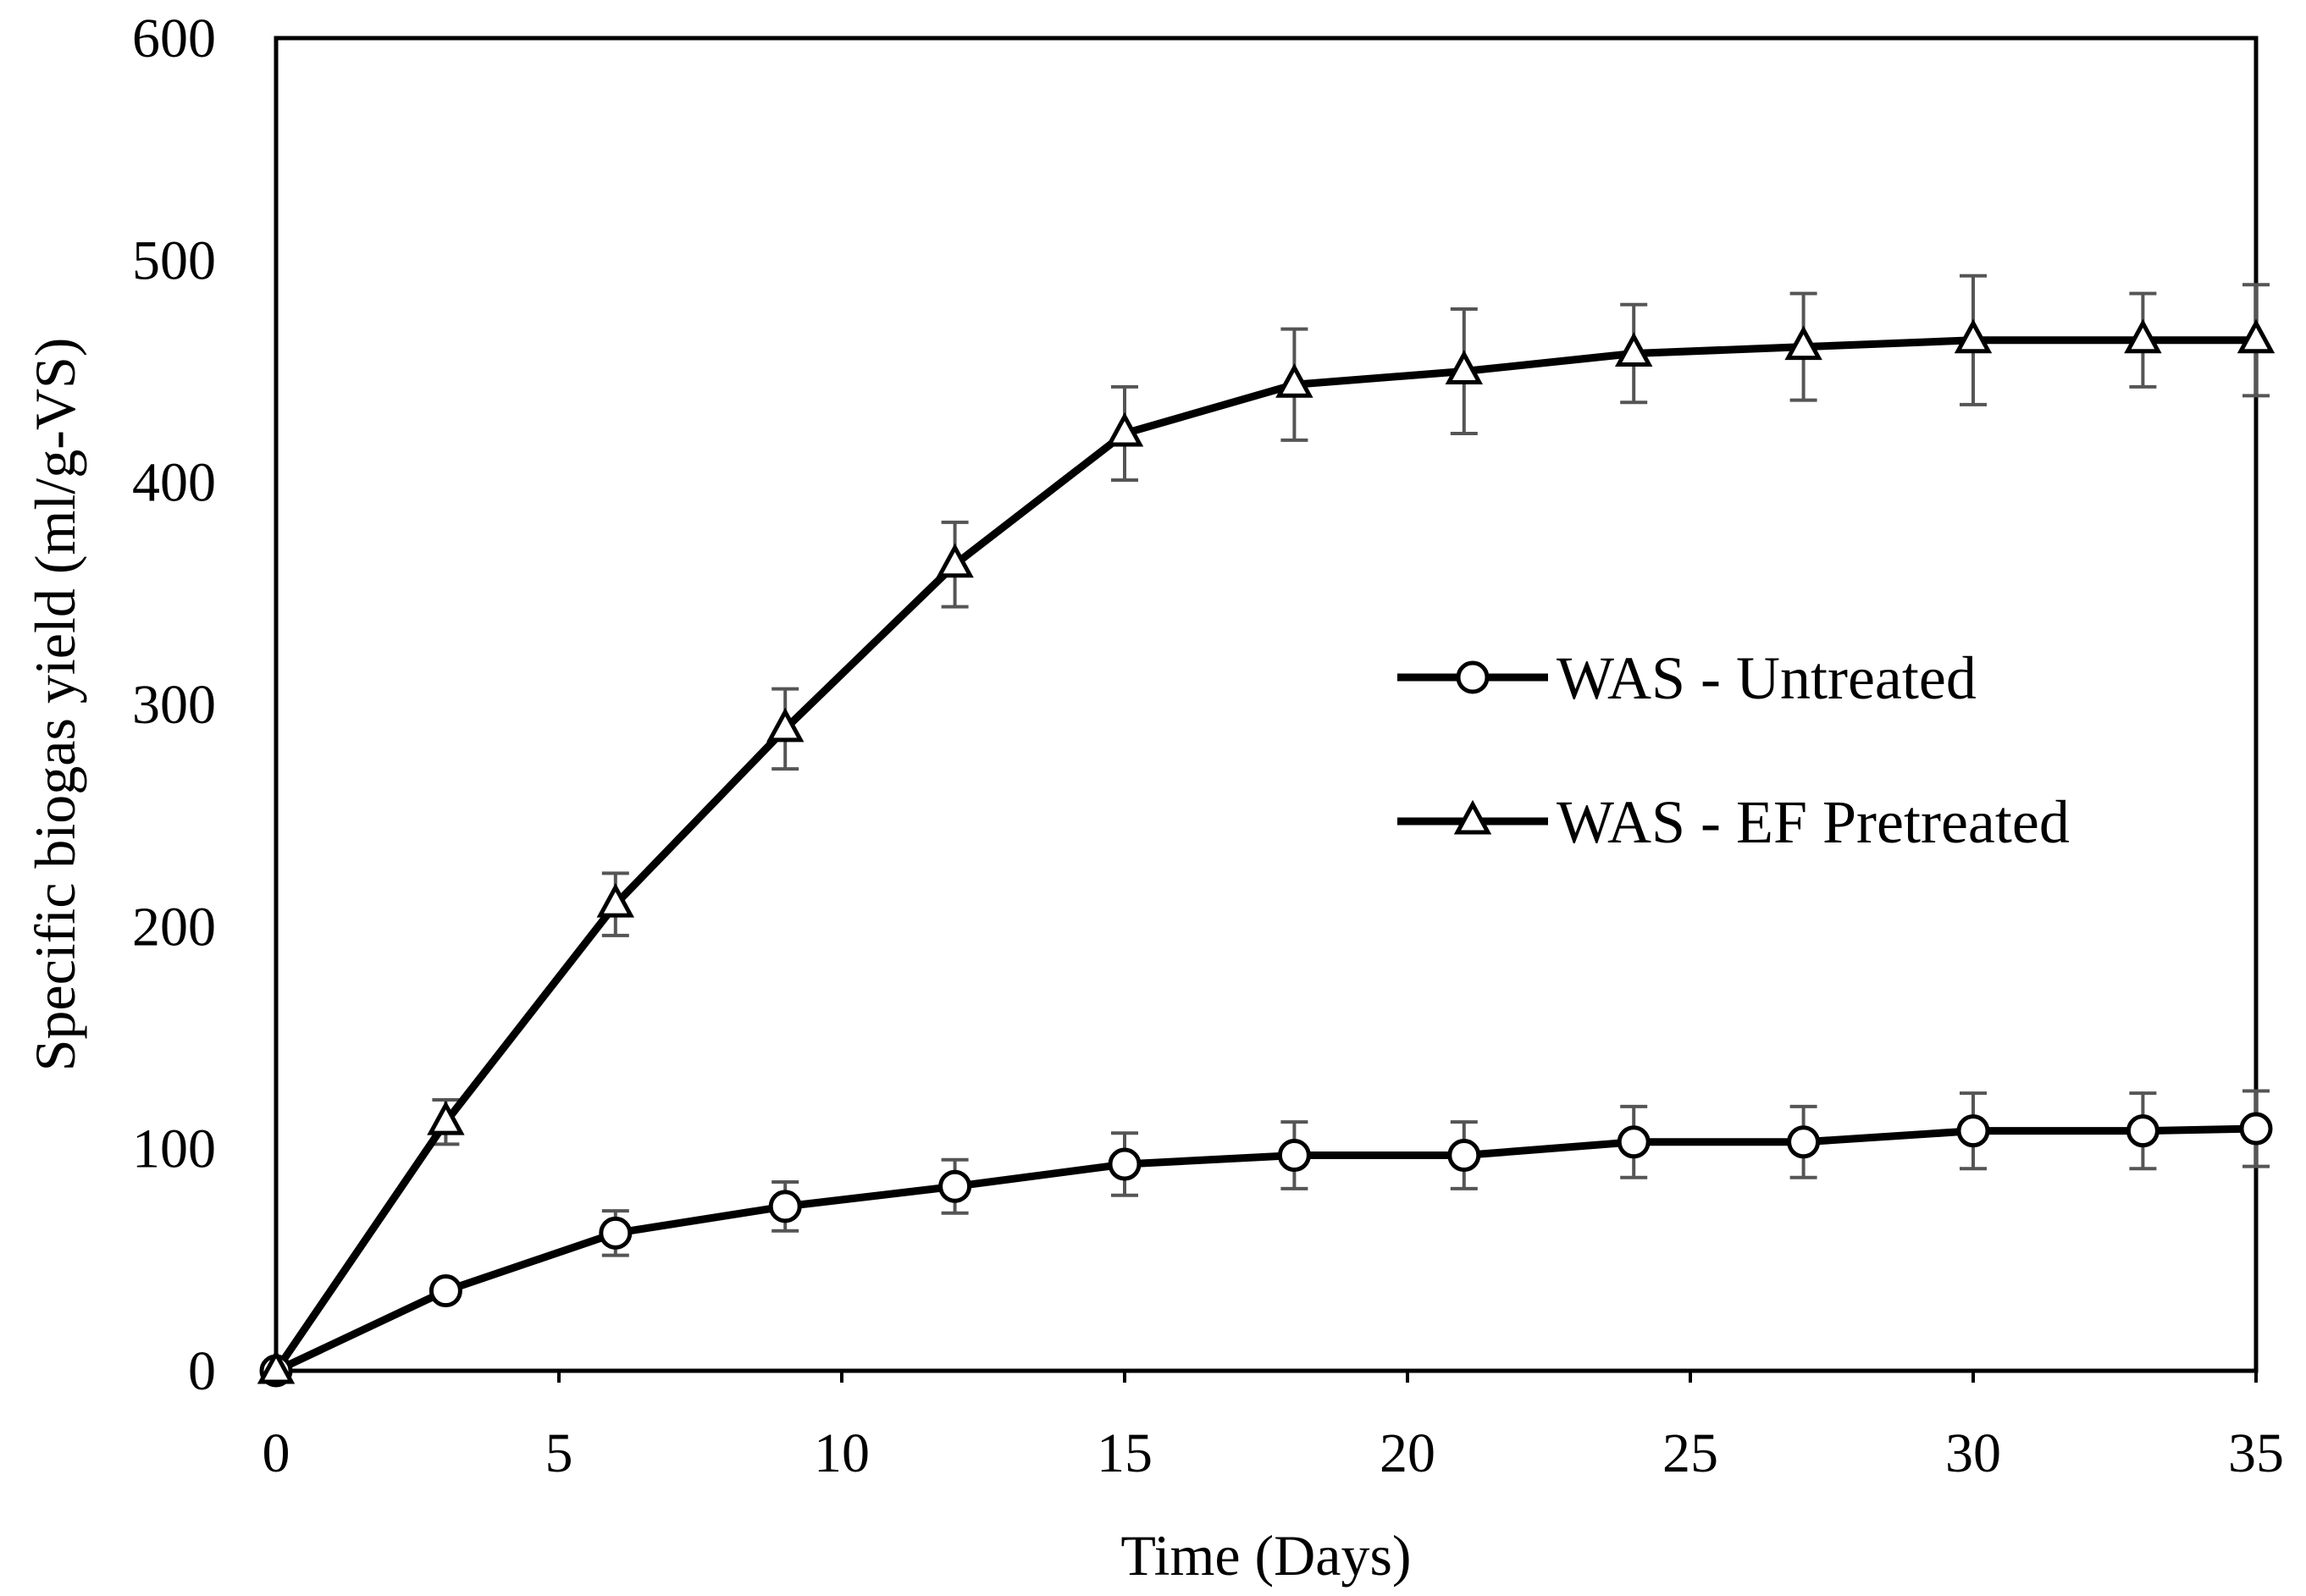  I want to click on x-tick-label: 0, so click(276, 1453).